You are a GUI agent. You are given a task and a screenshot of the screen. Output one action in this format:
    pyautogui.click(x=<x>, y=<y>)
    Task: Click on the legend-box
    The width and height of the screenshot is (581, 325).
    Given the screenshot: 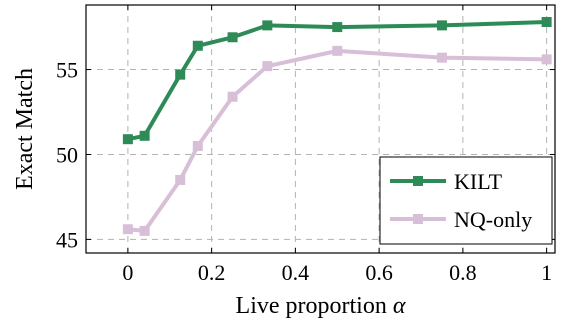 What is the action you would take?
    pyautogui.click(x=466, y=200)
    